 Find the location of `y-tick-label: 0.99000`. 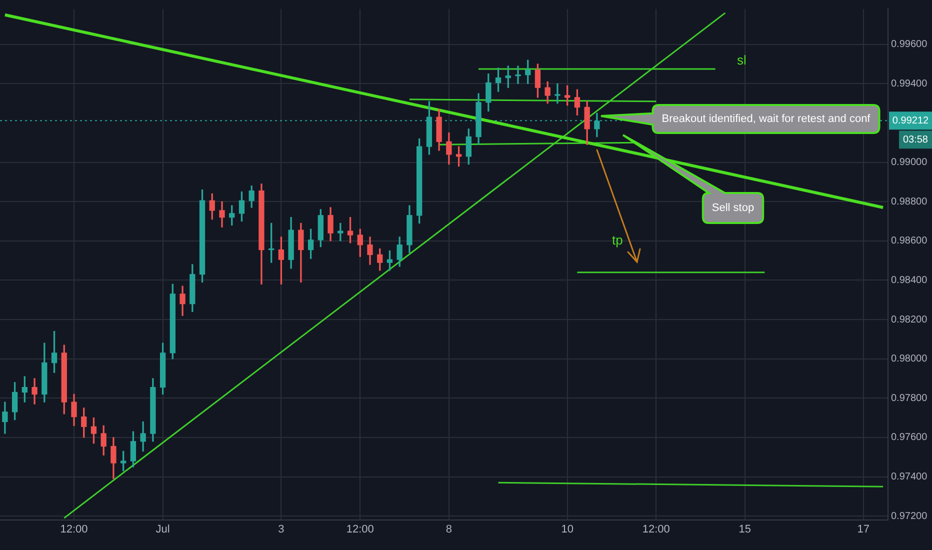

y-tick-label: 0.99000 is located at coordinates (909, 162).